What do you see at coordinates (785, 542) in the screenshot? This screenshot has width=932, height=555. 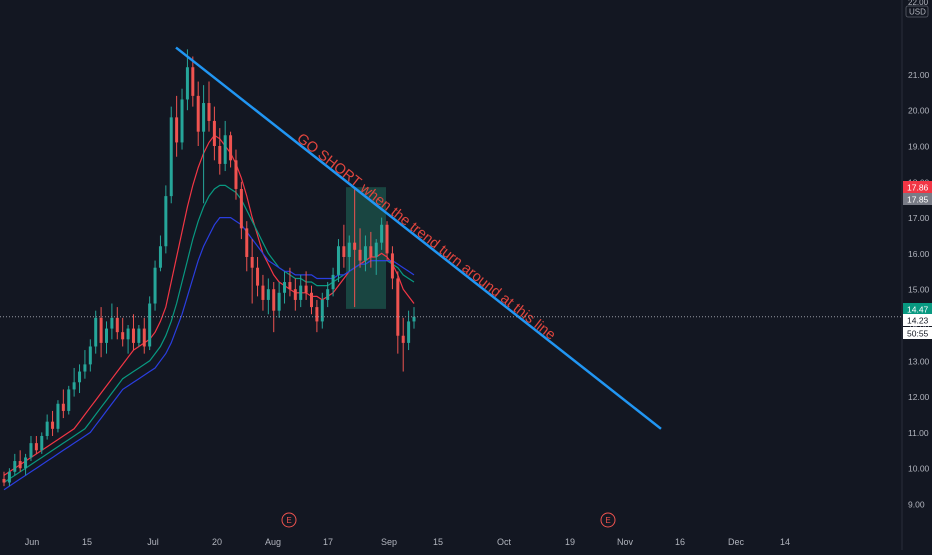 I see `x-tick-label: 14` at bounding box center [785, 542].